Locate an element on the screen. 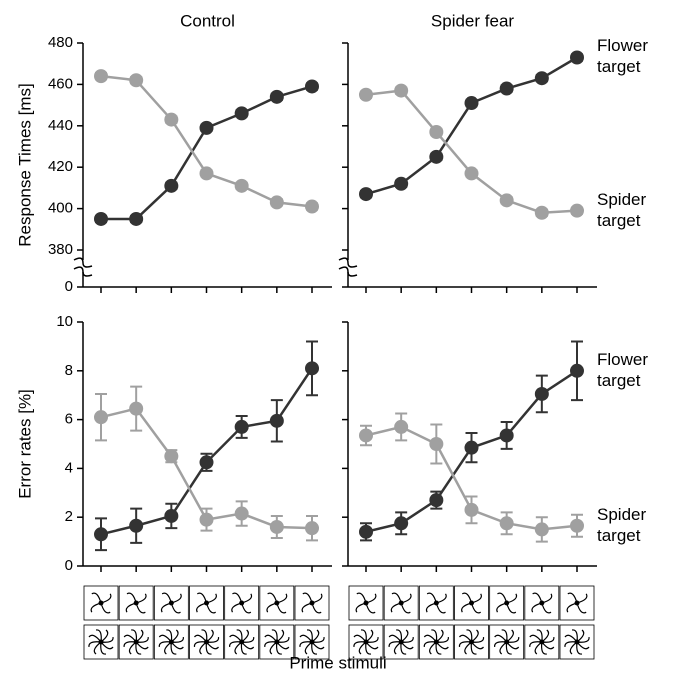  axis-break-gap is located at coordinates (83, 266).